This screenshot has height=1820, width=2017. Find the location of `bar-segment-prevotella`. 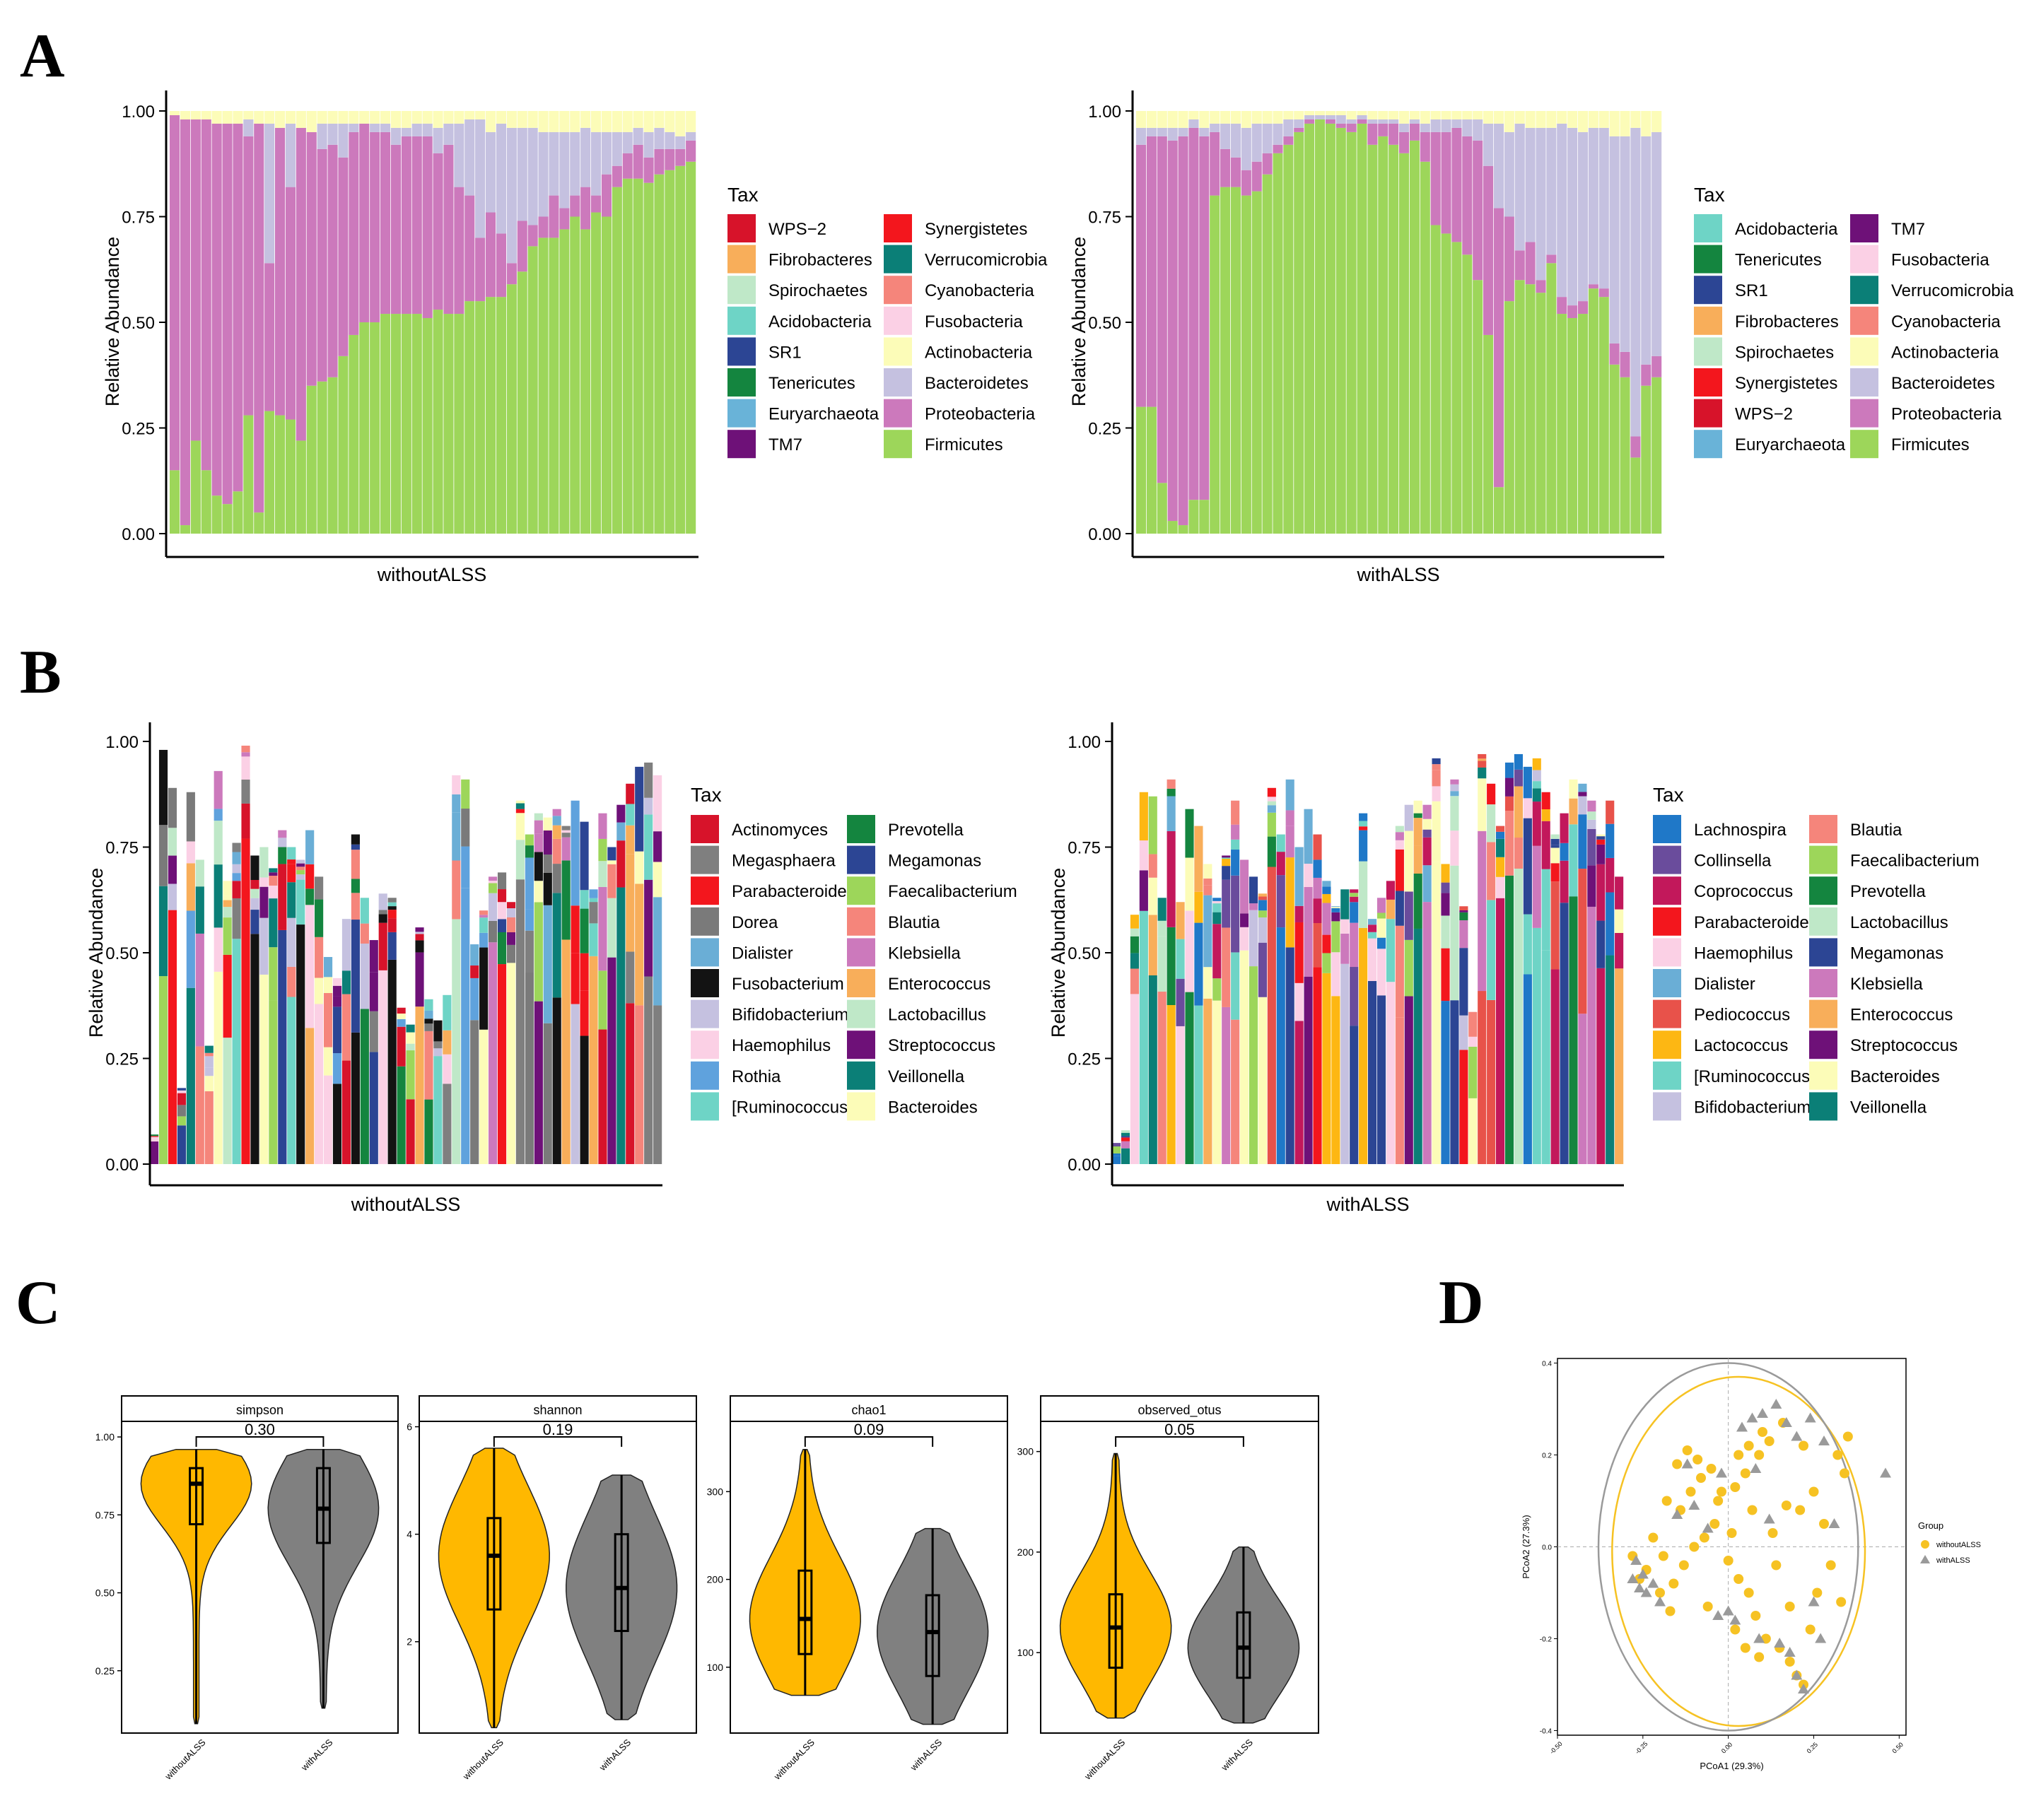

bar-segment-prevotella is located at coordinates (1271, 852).